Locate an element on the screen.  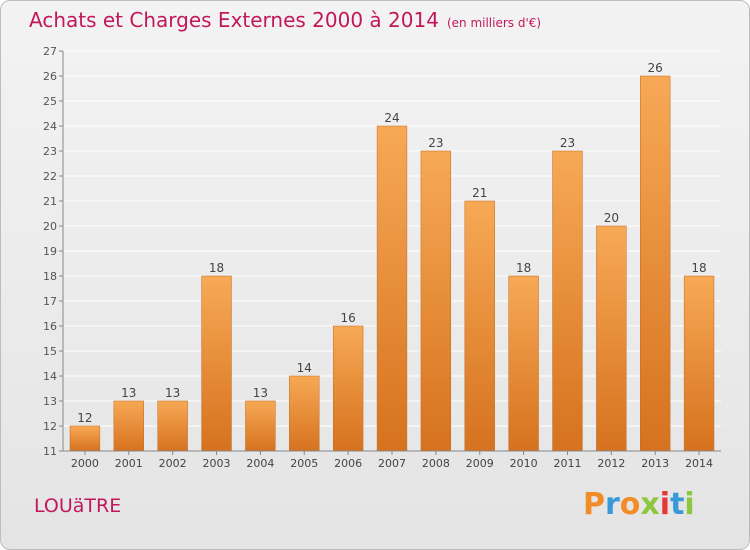
chart-subtitle: (en milliers d'€) is located at coordinates (494, 23).